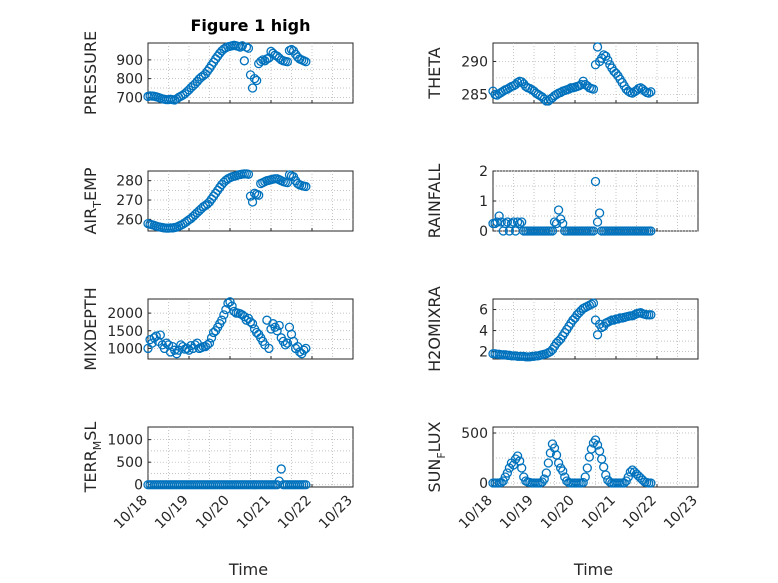 The height and width of the screenshot is (583, 778). I want to click on y-tick-label: 2000, so click(125, 314).